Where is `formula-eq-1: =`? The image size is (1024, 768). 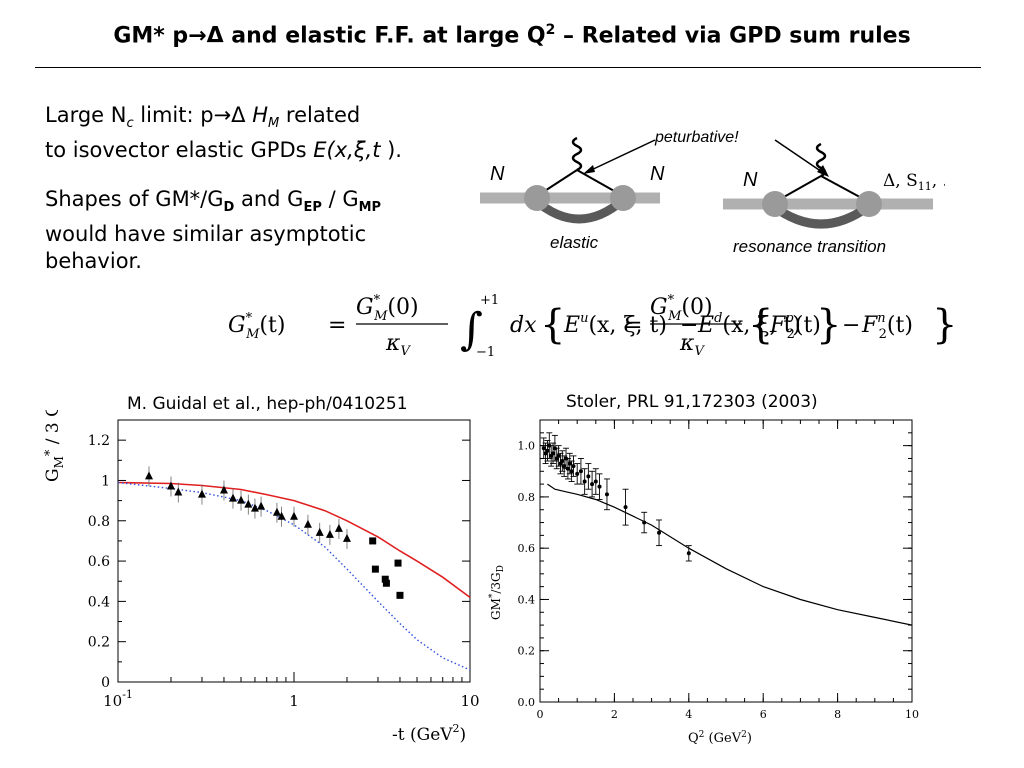 formula-eq-1: = is located at coordinates (337, 325).